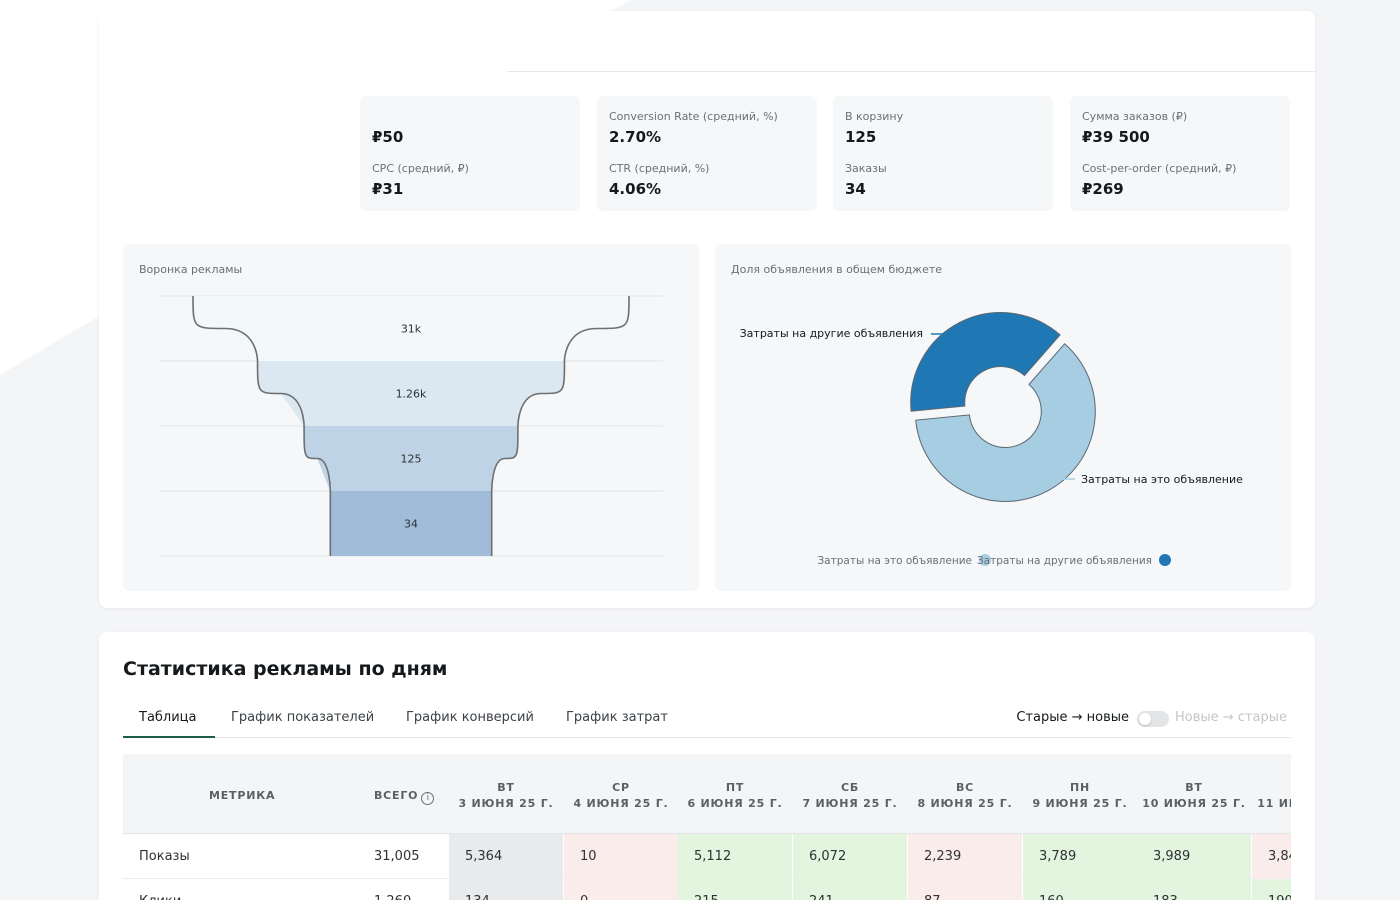 This screenshot has height=900, width=1400. What do you see at coordinates (303, 717) in the screenshot?
I see `tab-metrics-chart: График показателей` at bounding box center [303, 717].